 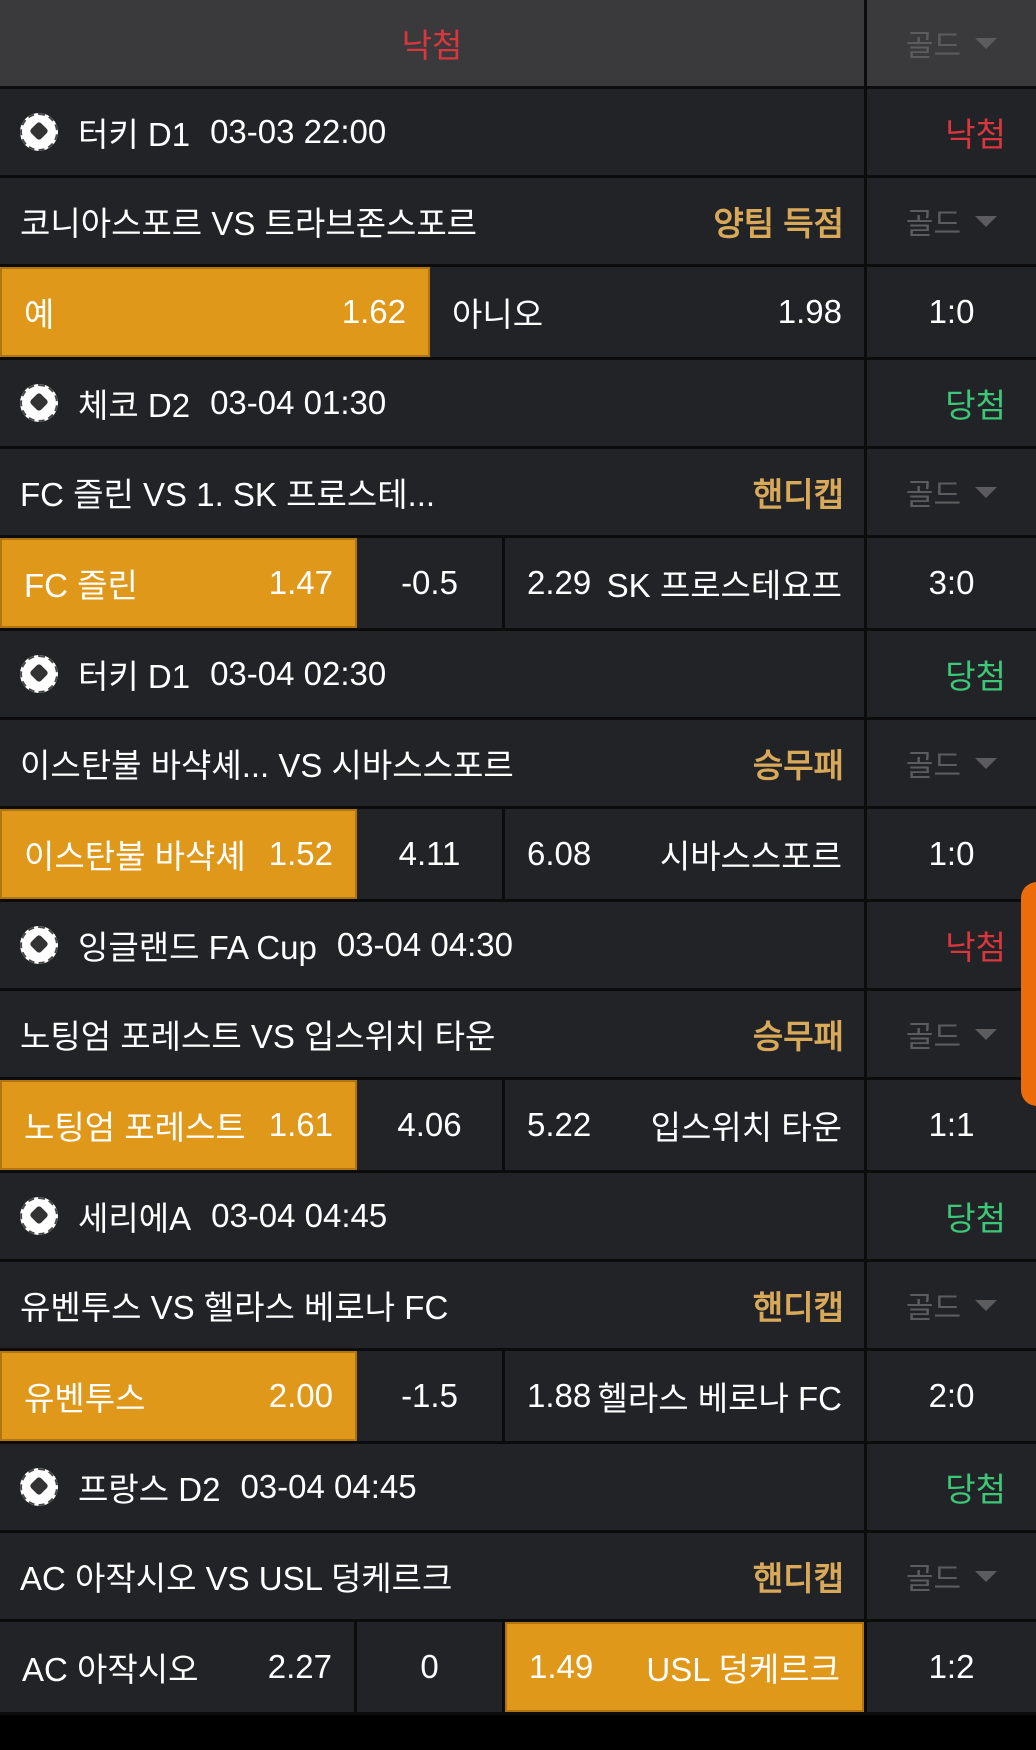 What do you see at coordinates (518, 493) in the screenshot?
I see `match-row: FC 즐린 VS 1. SK 프로스테... 핸디캡 골드` at bounding box center [518, 493].